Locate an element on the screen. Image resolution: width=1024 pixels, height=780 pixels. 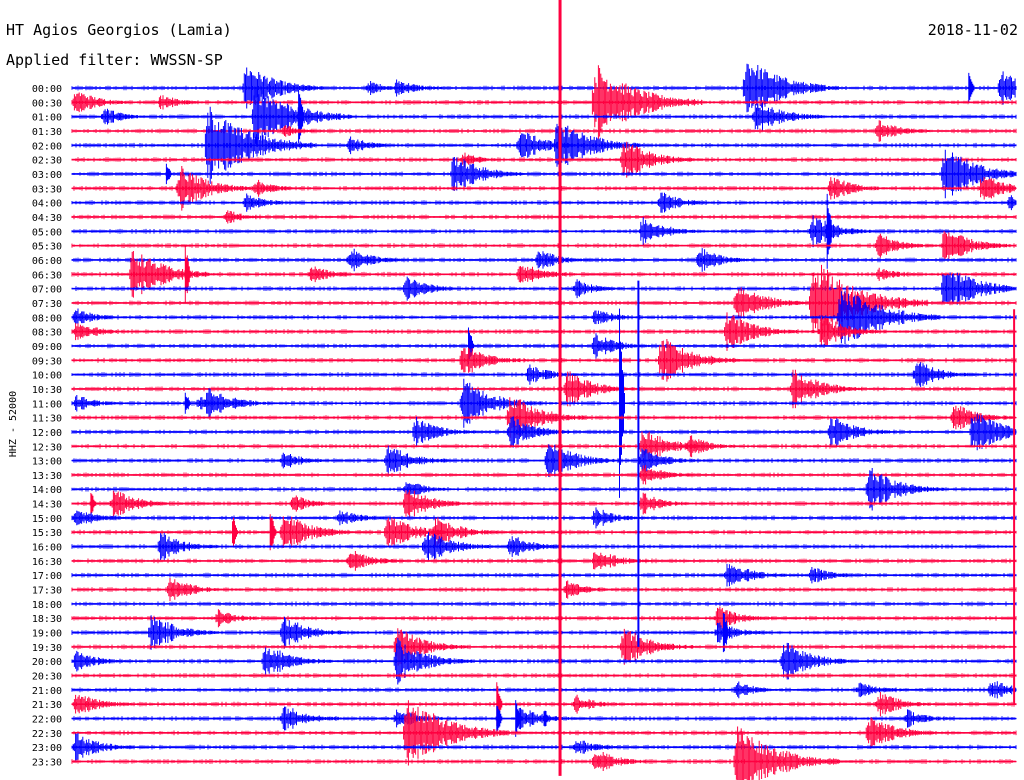
row-label-9: 04:30 is located at coordinates (47, 218).